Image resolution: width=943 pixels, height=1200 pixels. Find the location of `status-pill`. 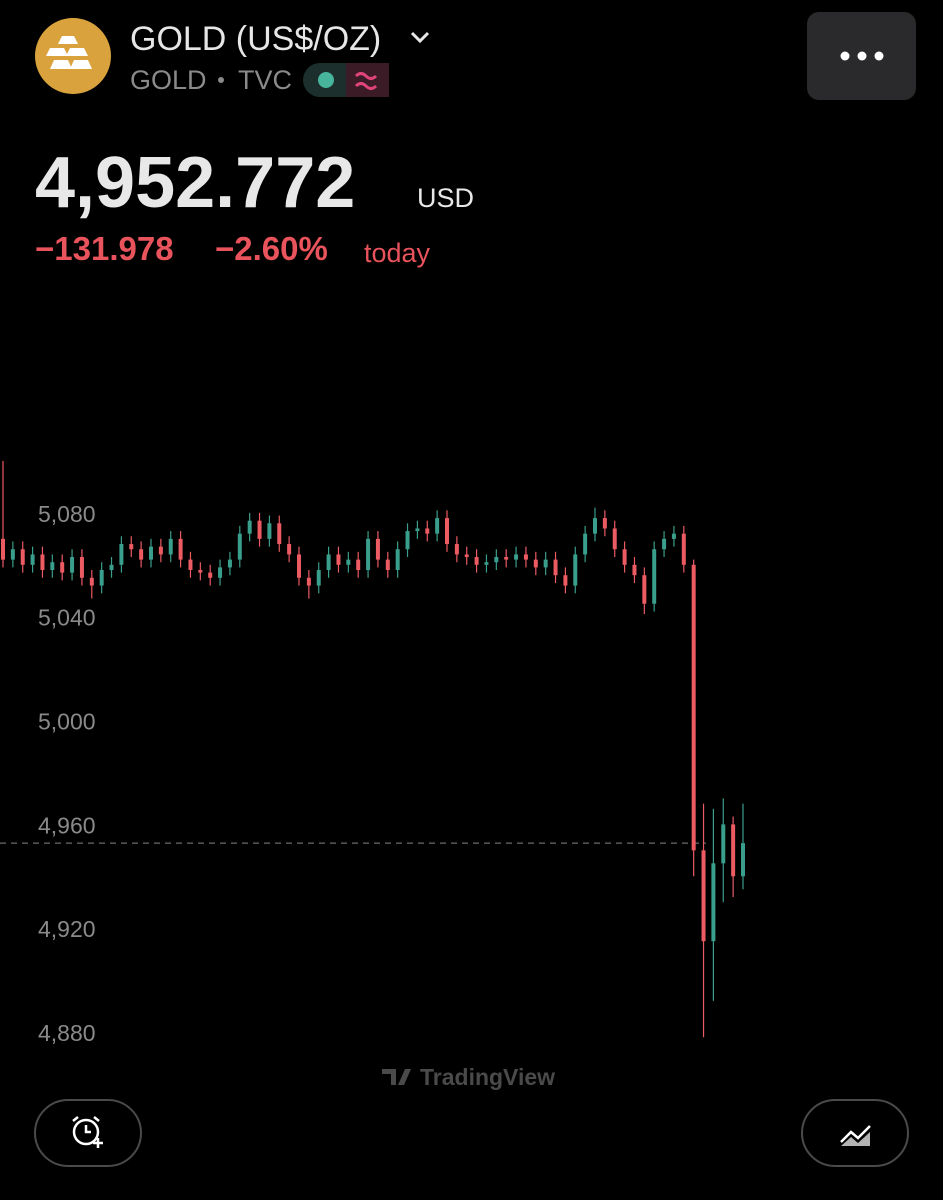

status-pill is located at coordinates (346, 80).